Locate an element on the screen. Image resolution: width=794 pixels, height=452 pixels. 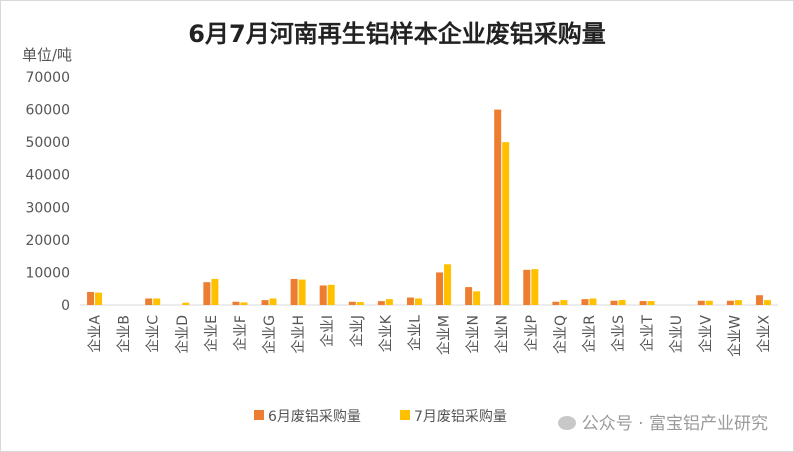
y-tick-label: 20000 is located at coordinates (47, 241).